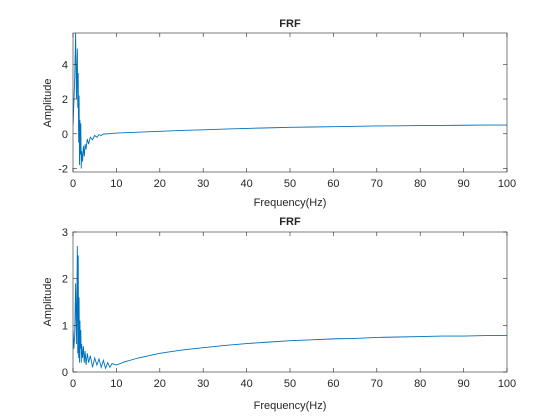 This screenshot has width=560, height=420. I want to click on x-tick-label-bottom: 80, so click(420, 384).